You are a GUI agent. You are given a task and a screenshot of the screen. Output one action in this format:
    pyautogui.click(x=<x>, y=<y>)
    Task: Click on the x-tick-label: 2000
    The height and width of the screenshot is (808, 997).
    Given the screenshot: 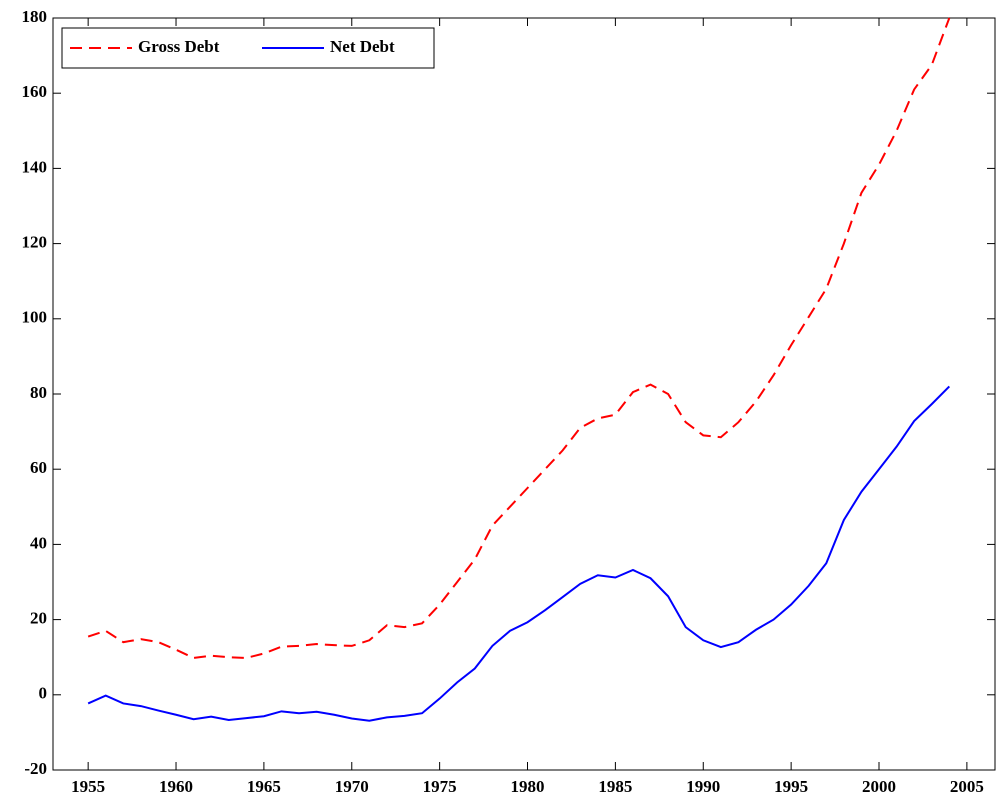 What is the action you would take?
    pyautogui.click(x=879, y=786)
    